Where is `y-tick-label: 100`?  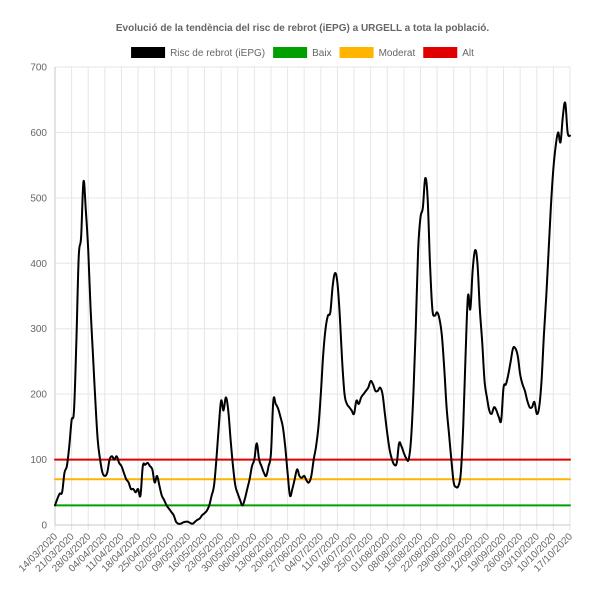 y-tick-label: 100 is located at coordinates (38, 460).